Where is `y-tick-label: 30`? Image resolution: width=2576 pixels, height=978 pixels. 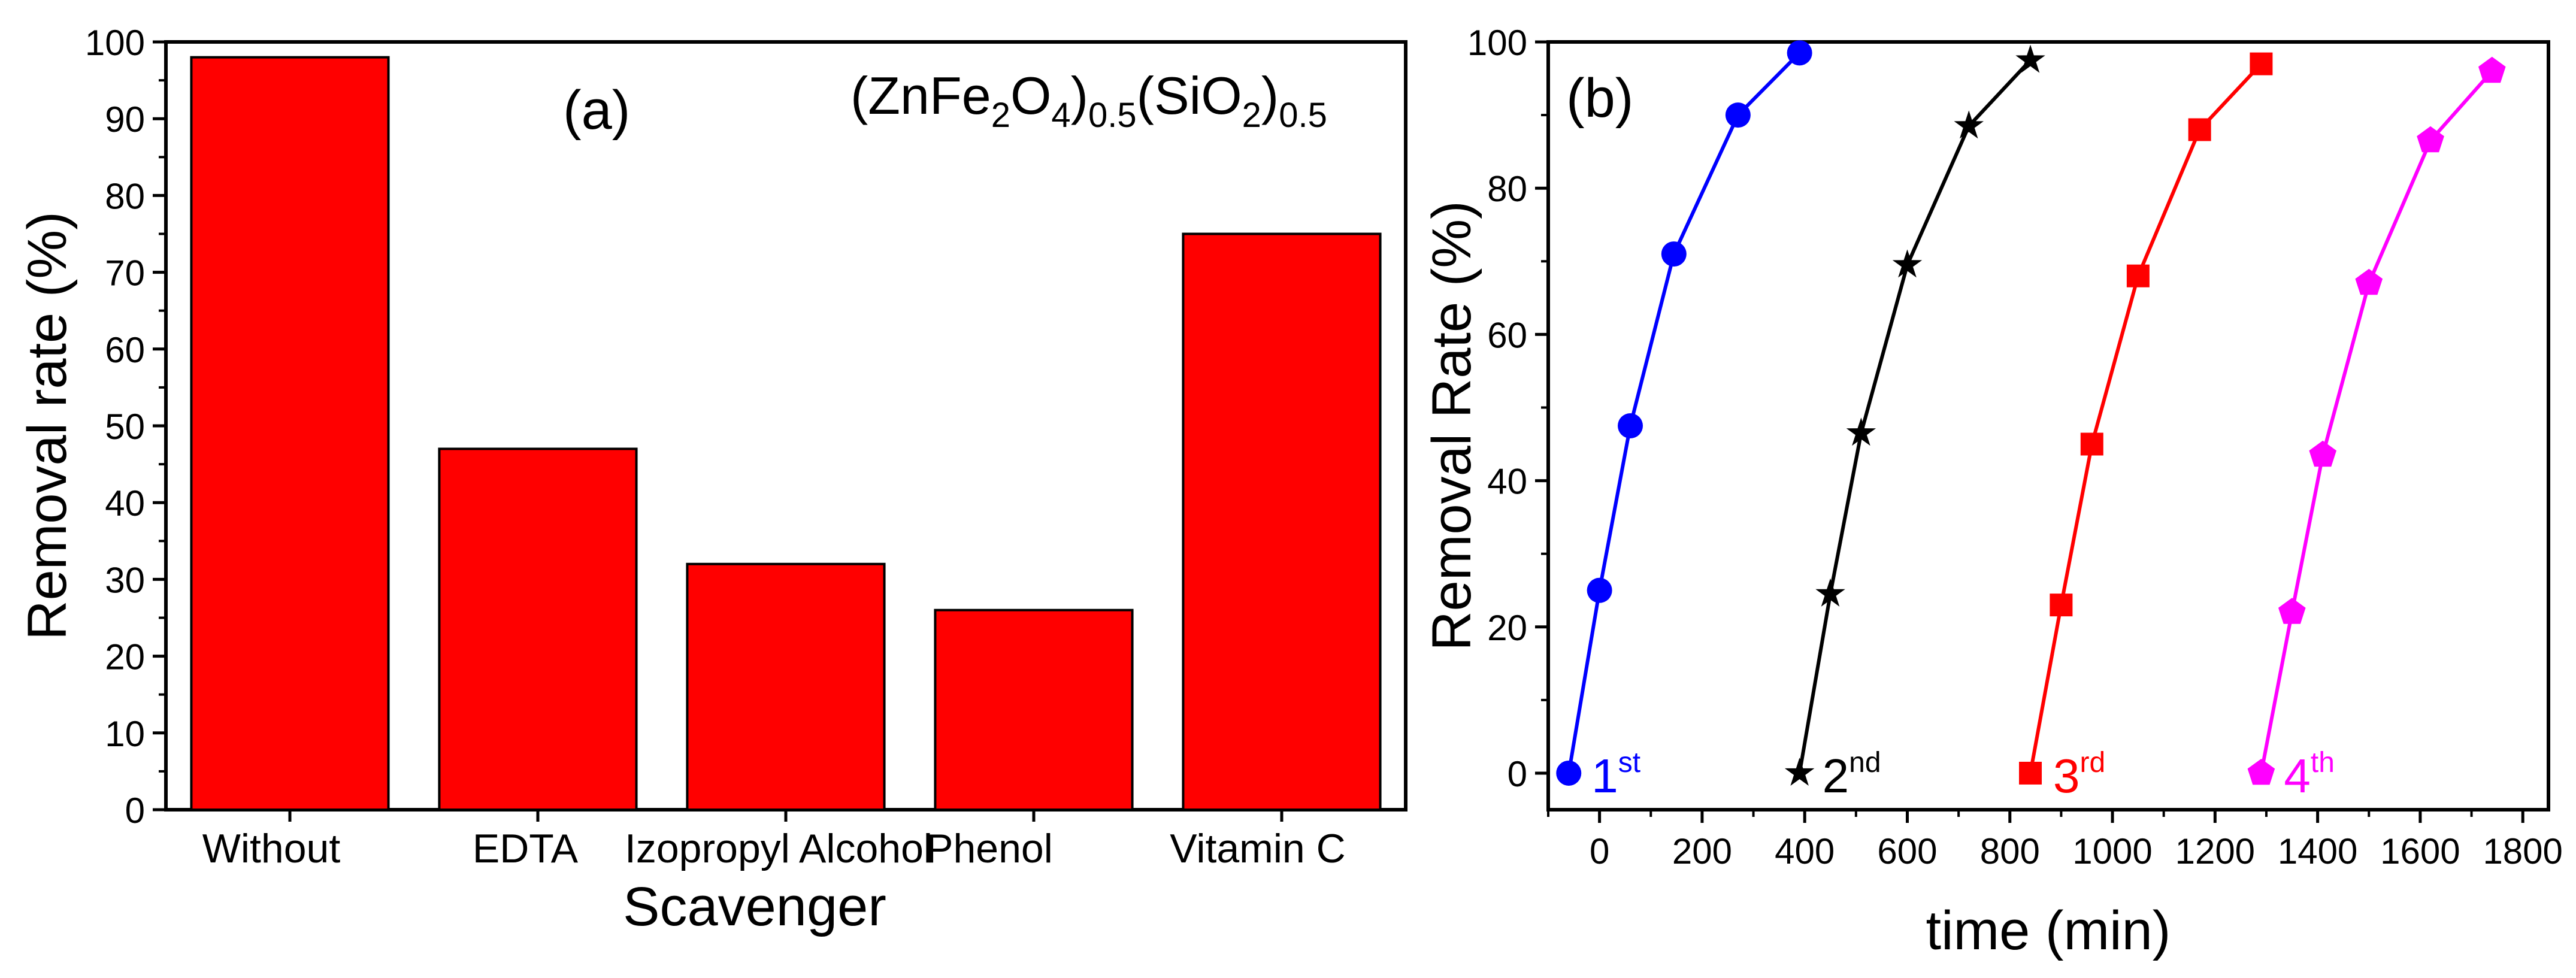 y-tick-label: 30 is located at coordinates (125, 580).